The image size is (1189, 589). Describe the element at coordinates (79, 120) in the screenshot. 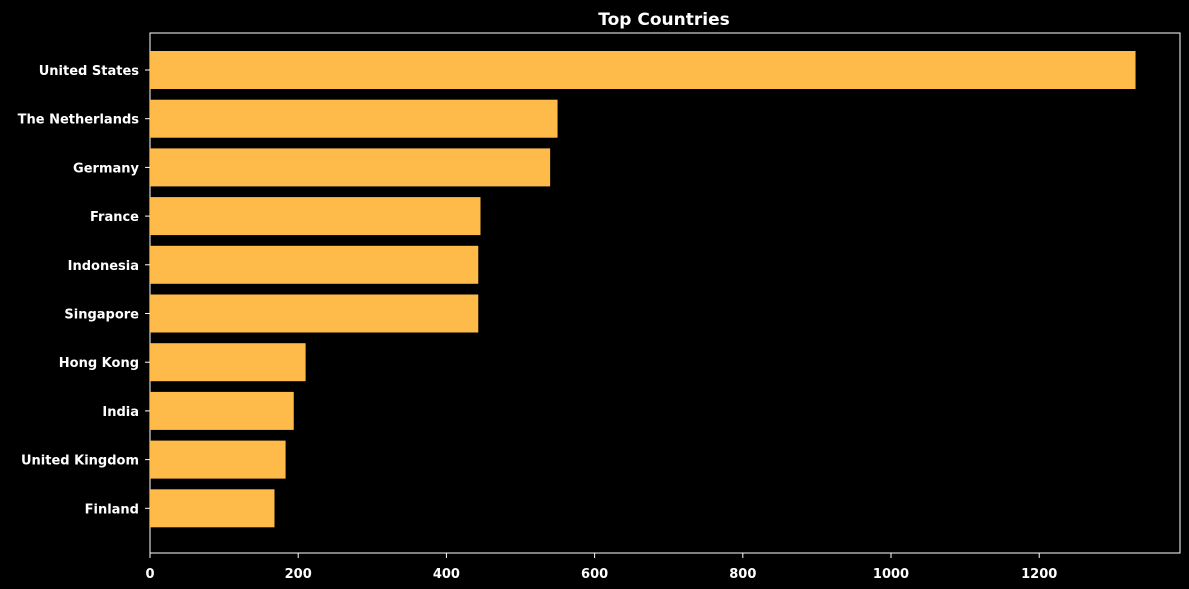

I see `category-label: The Netherlands` at that location.